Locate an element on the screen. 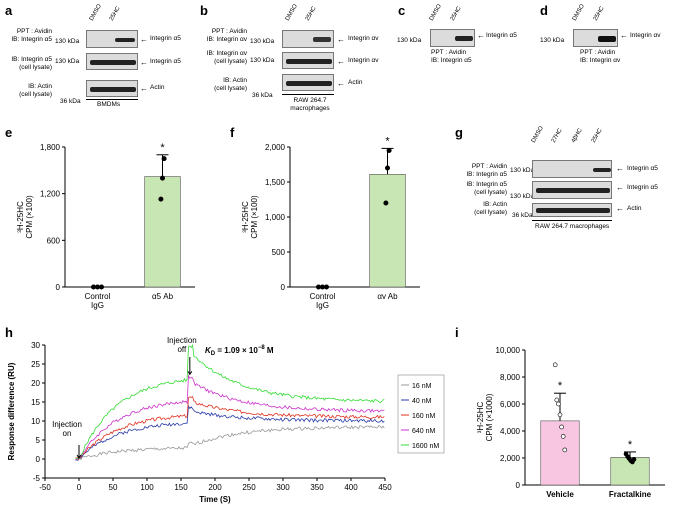  arrow-g1: ← is located at coordinates (620, 168).